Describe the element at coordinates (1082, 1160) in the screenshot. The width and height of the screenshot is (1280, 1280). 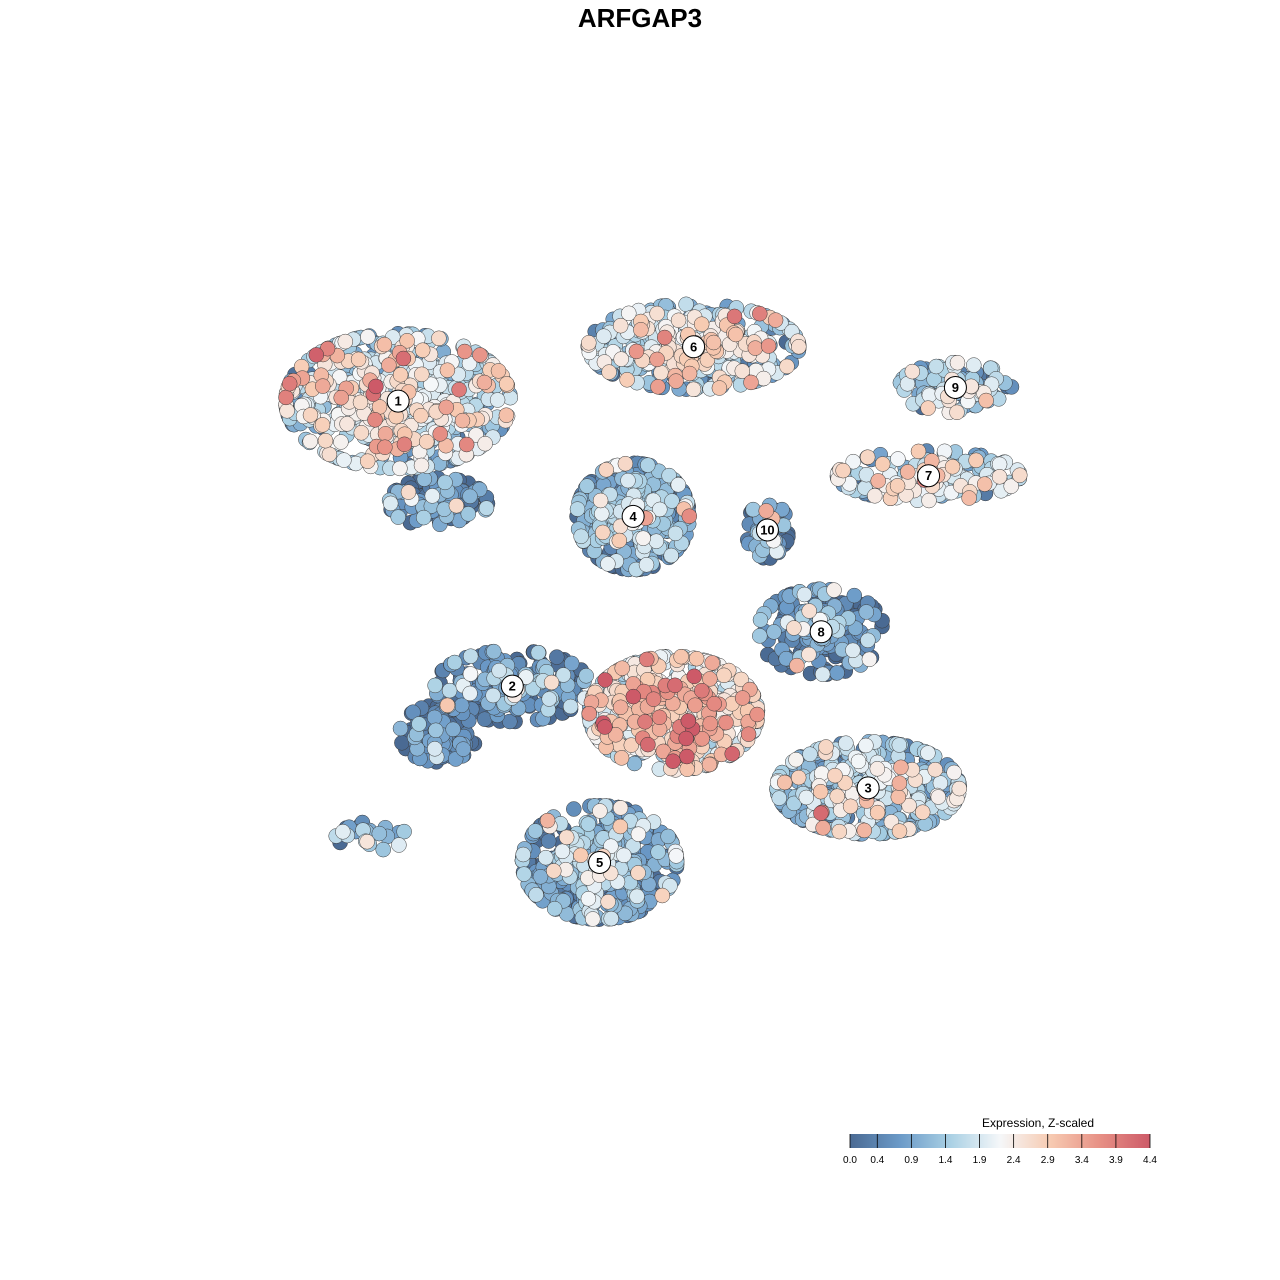
I see `legend-tick-label: 3.4` at that location.